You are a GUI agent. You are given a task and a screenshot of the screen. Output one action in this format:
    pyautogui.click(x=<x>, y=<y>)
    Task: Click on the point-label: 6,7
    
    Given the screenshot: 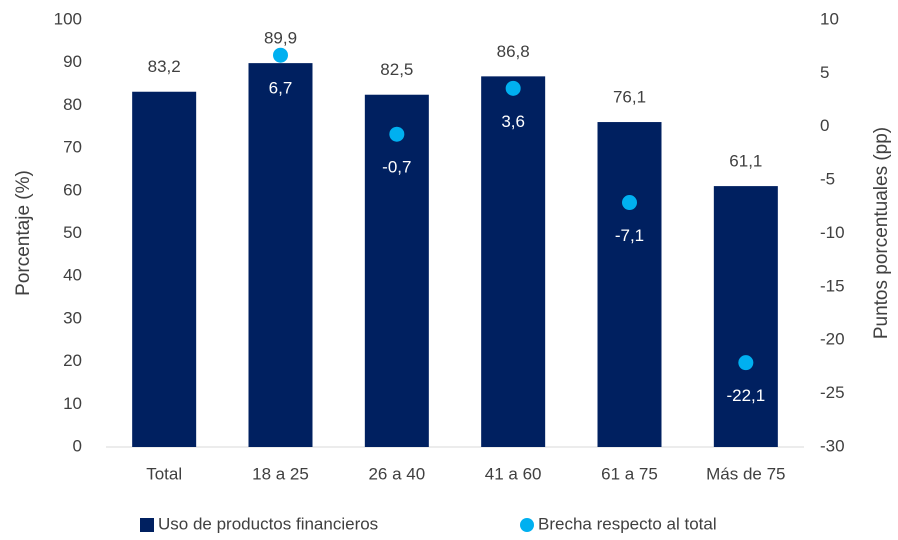 What is the action you would take?
    pyautogui.click(x=281, y=88)
    